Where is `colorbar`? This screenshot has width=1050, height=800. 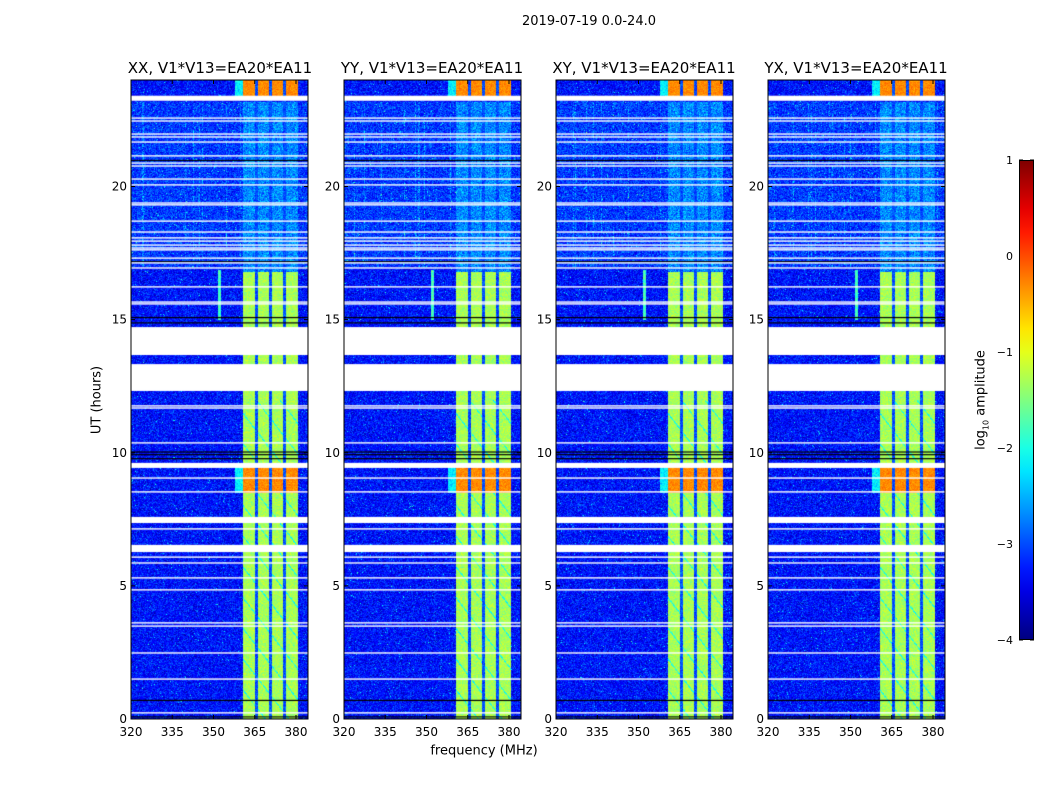
colorbar is located at coordinates (1026, 400).